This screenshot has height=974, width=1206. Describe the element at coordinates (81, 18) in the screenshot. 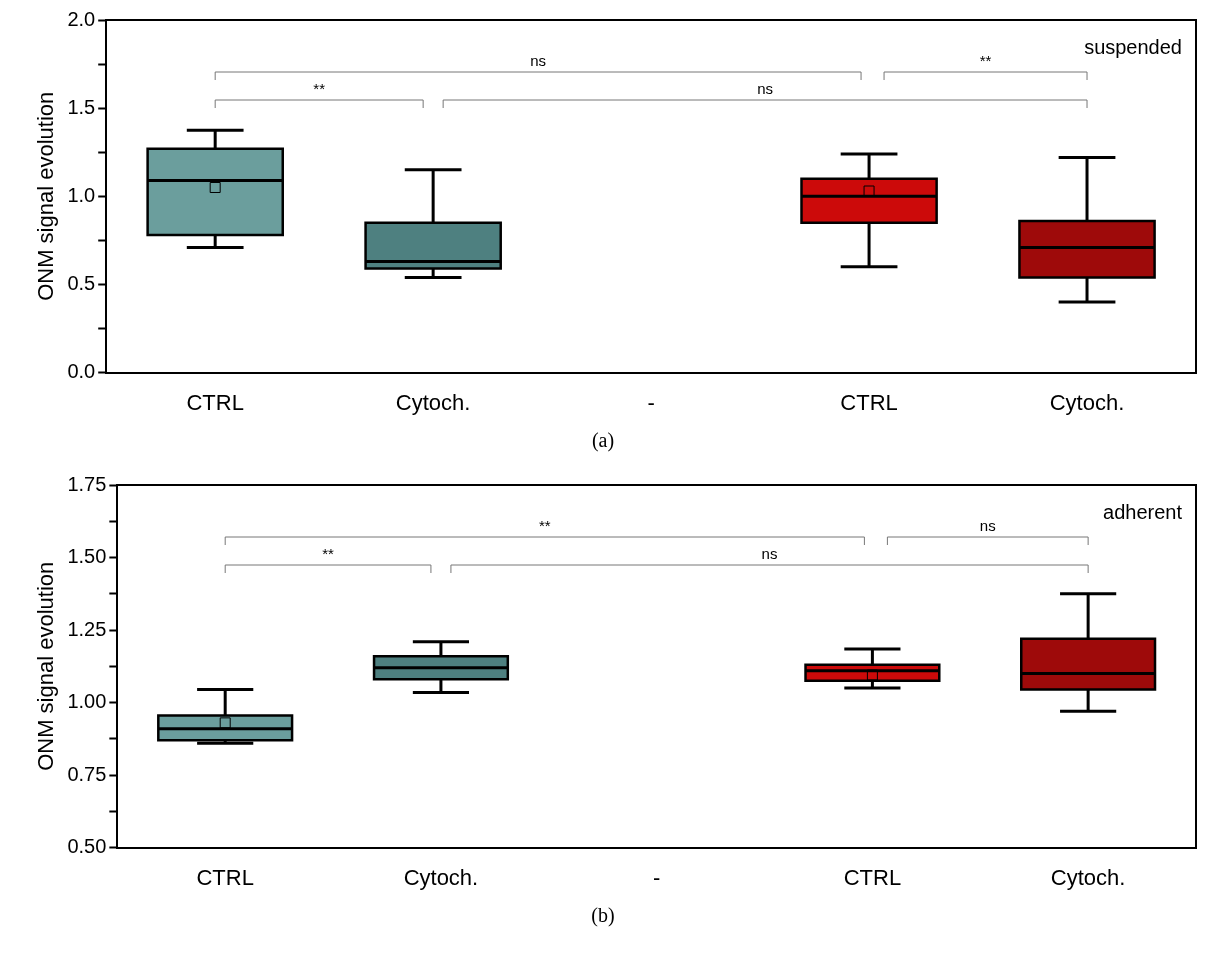

I see `y-tick-label: 2.0` at that location.